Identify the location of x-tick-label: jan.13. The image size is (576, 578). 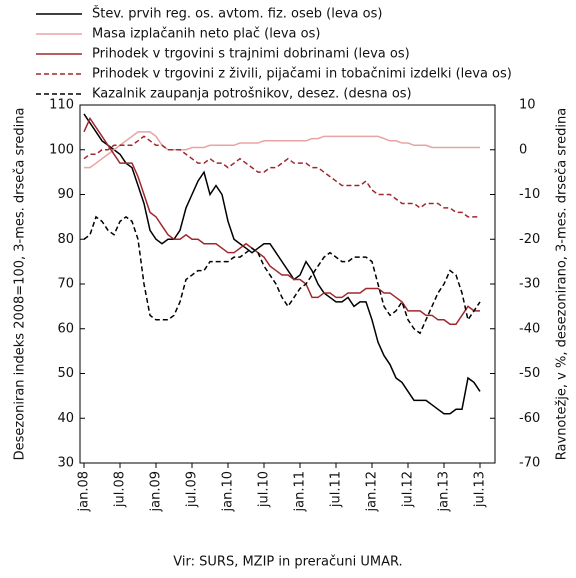
(444, 492).